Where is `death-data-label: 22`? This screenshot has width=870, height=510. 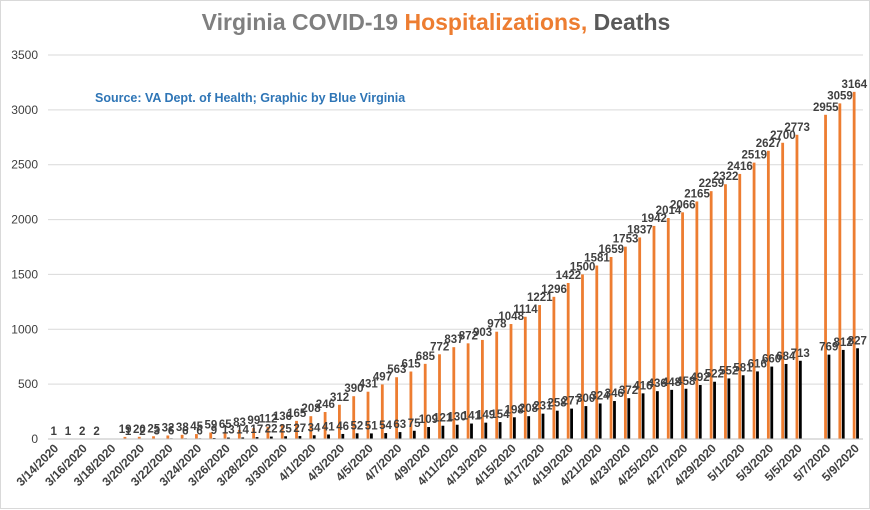 death-data-label: 22 is located at coordinates (271, 430).